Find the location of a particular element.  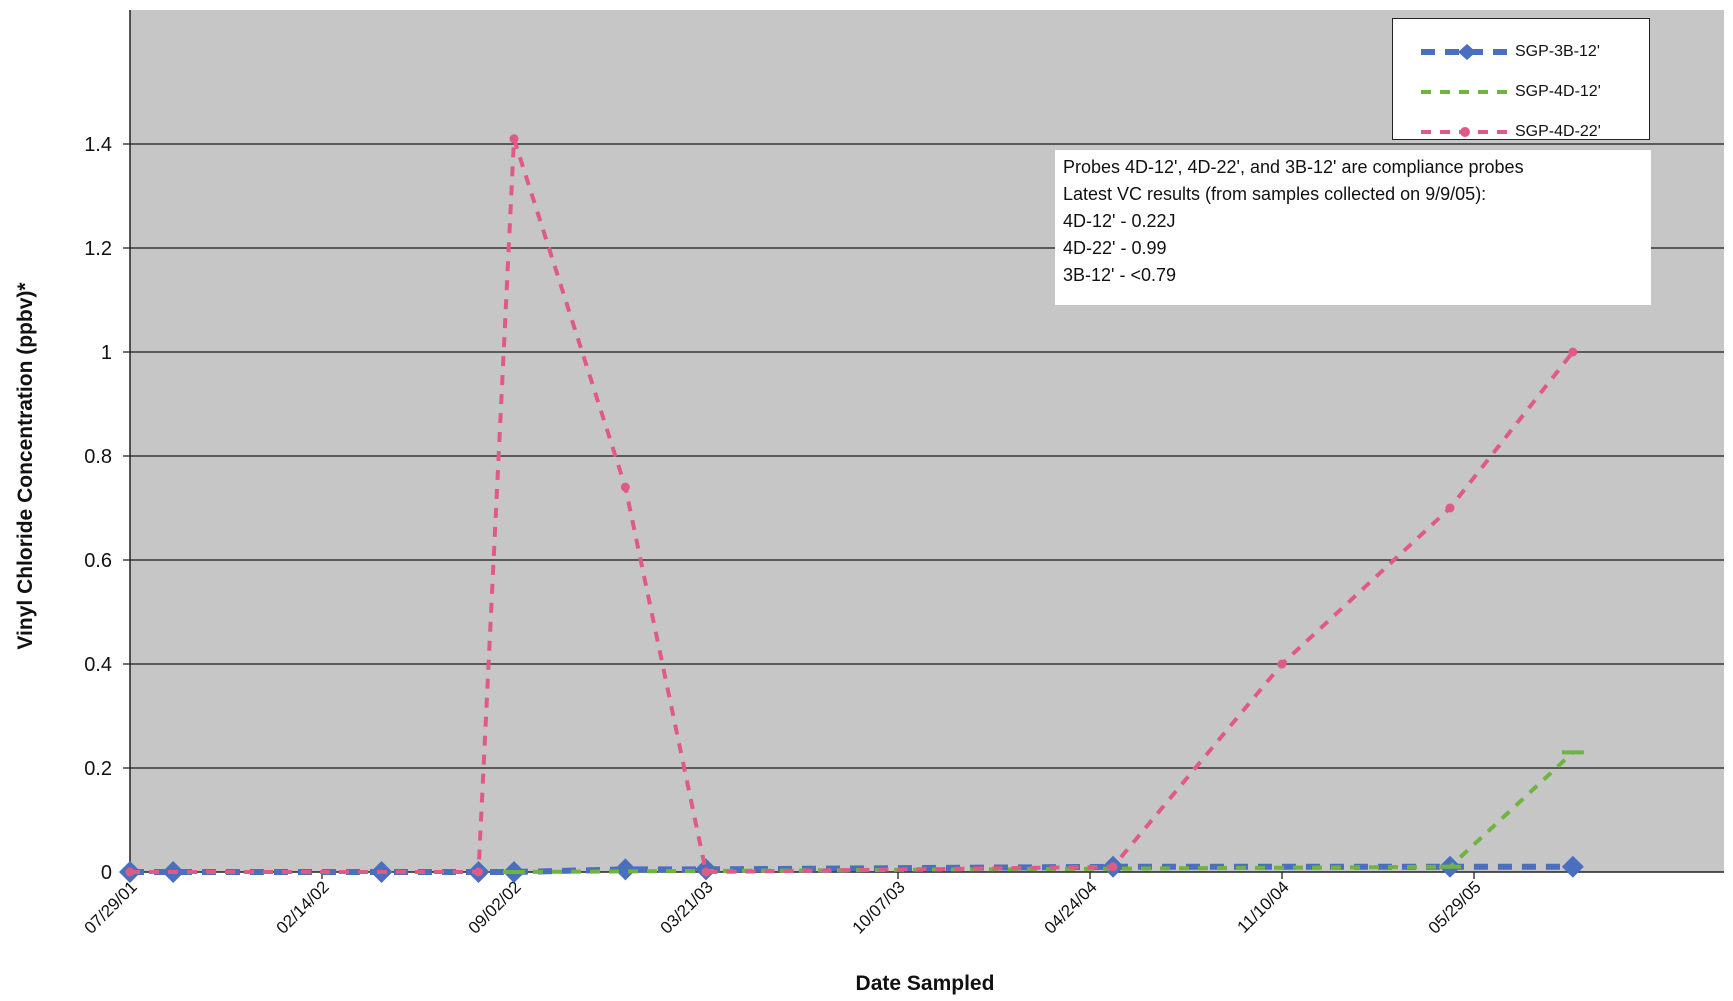

x-tick-label: 03/21/03 is located at coordinates (687, 907).